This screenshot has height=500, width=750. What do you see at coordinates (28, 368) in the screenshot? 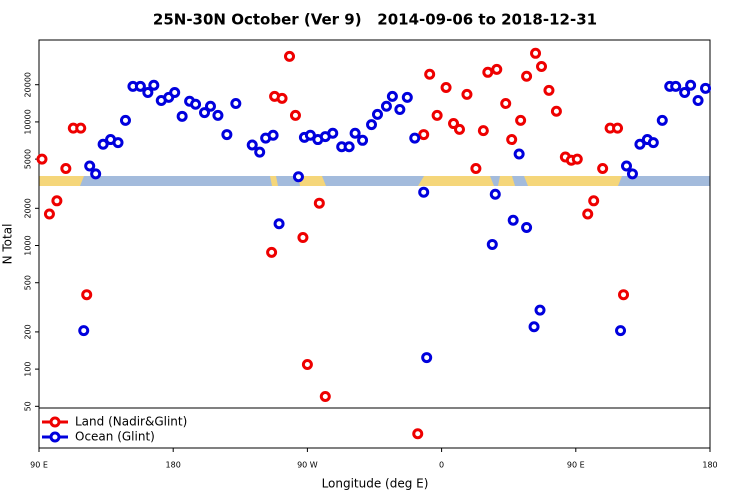
I see `y-tick-label: 100` at bounding box center [28, 368].